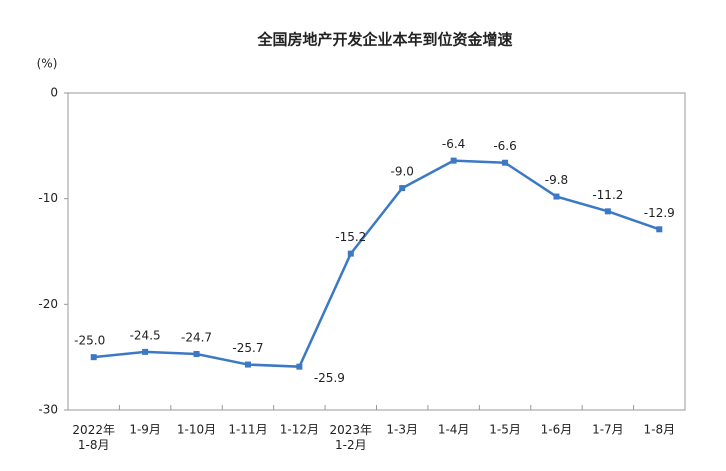 The height and width of the screenshot is (471, 726). I want to click on x-tick-label: 1-11月, so click(247, 430).